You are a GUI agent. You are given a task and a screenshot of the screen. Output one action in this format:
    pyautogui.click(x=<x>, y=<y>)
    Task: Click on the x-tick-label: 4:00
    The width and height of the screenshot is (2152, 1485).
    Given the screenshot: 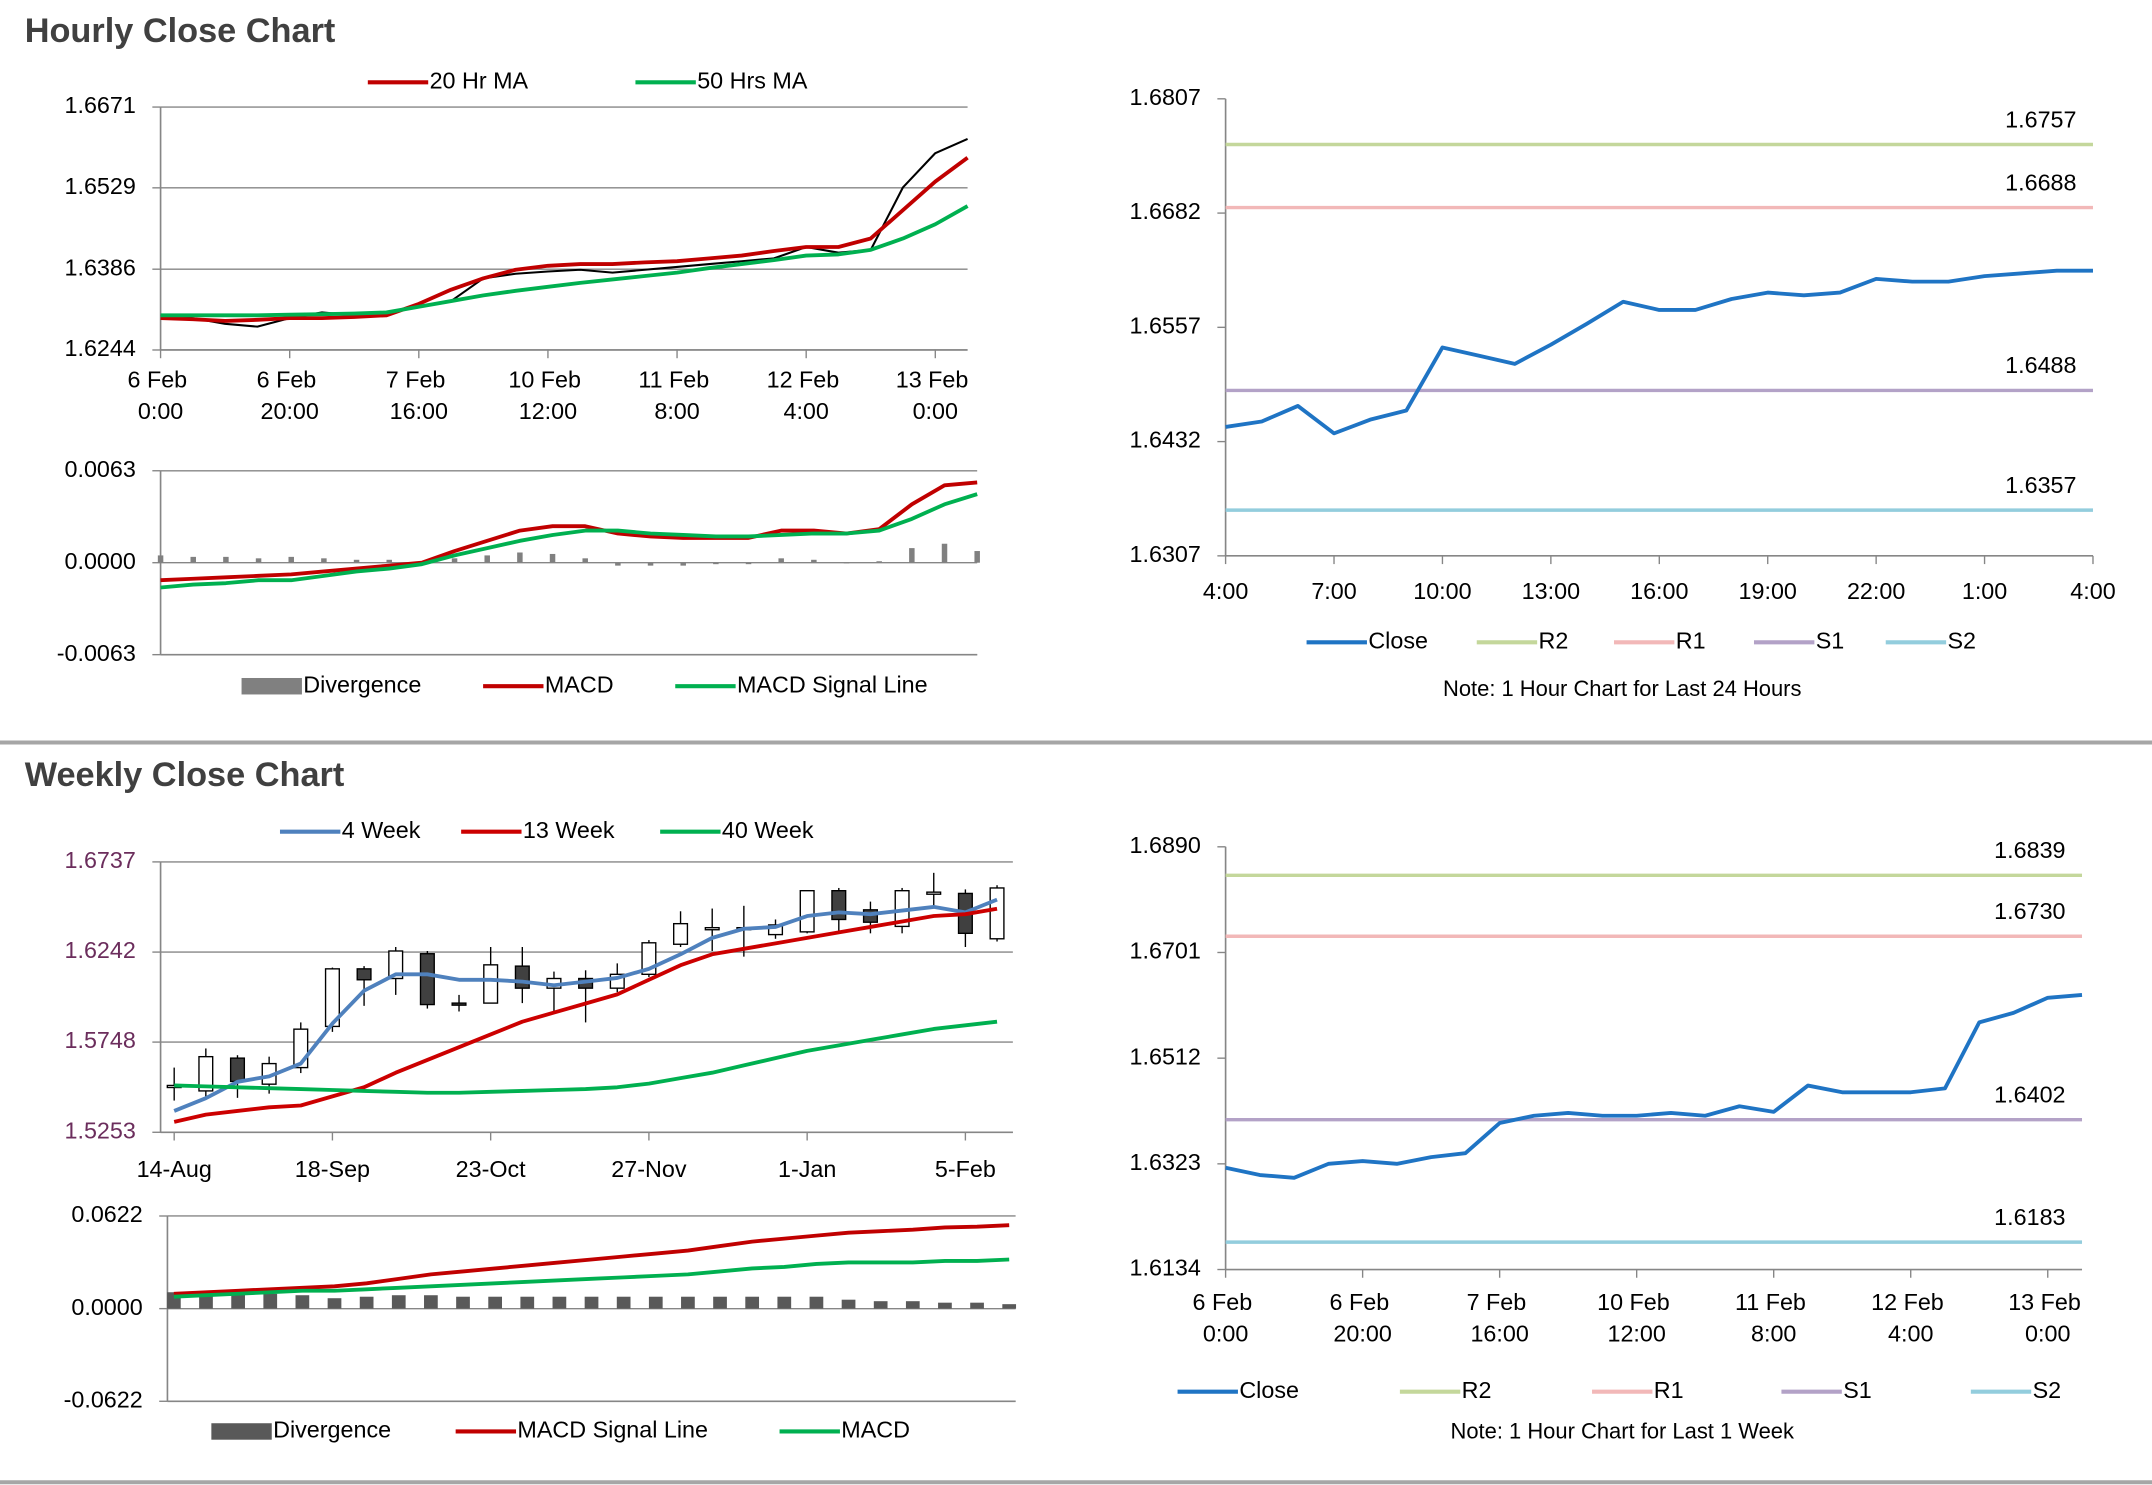 What is the action you would take?
    pyautogui.click(x=1225, y=591)
    